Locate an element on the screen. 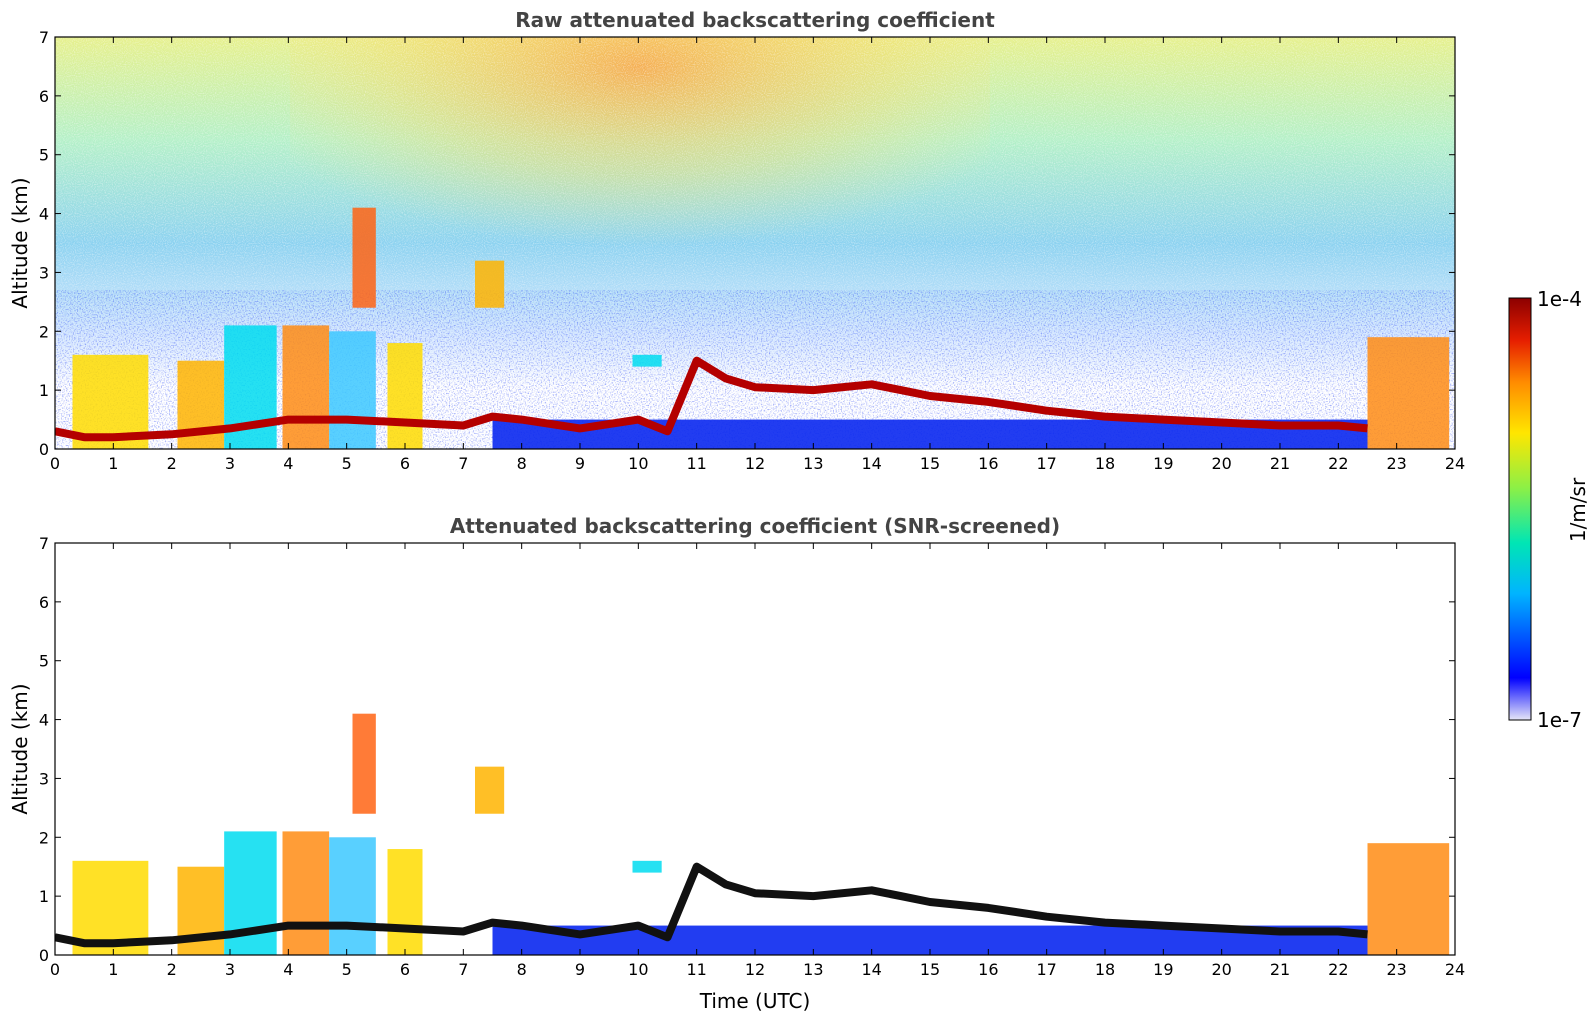 Image resolution: width=1595 pixels, height=1020 pixels. colorbar: 1e-4 1e-7 1/m/sr is located at coordinates (1549, 509).